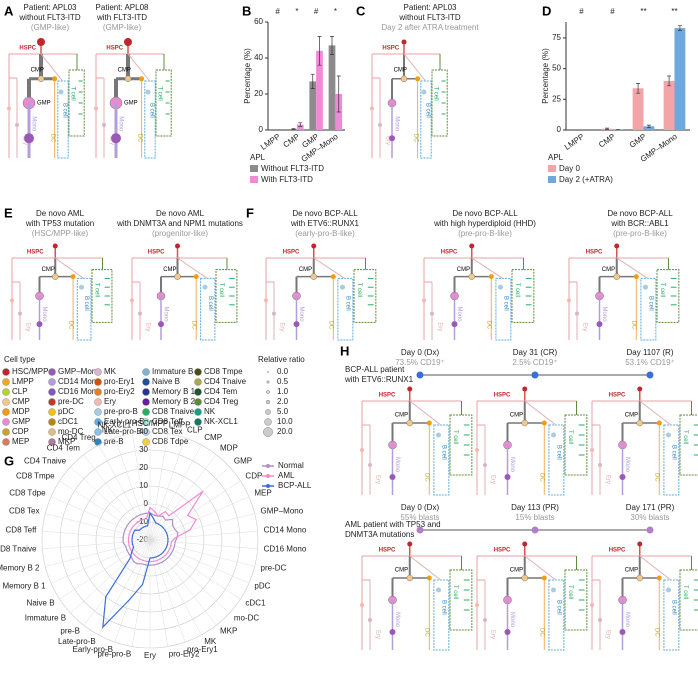 This screenshot has height=680, width=698. Describe the element at coordinates (24, 586) in the screenshot. I see `category-label: Memory B 1` at that location.